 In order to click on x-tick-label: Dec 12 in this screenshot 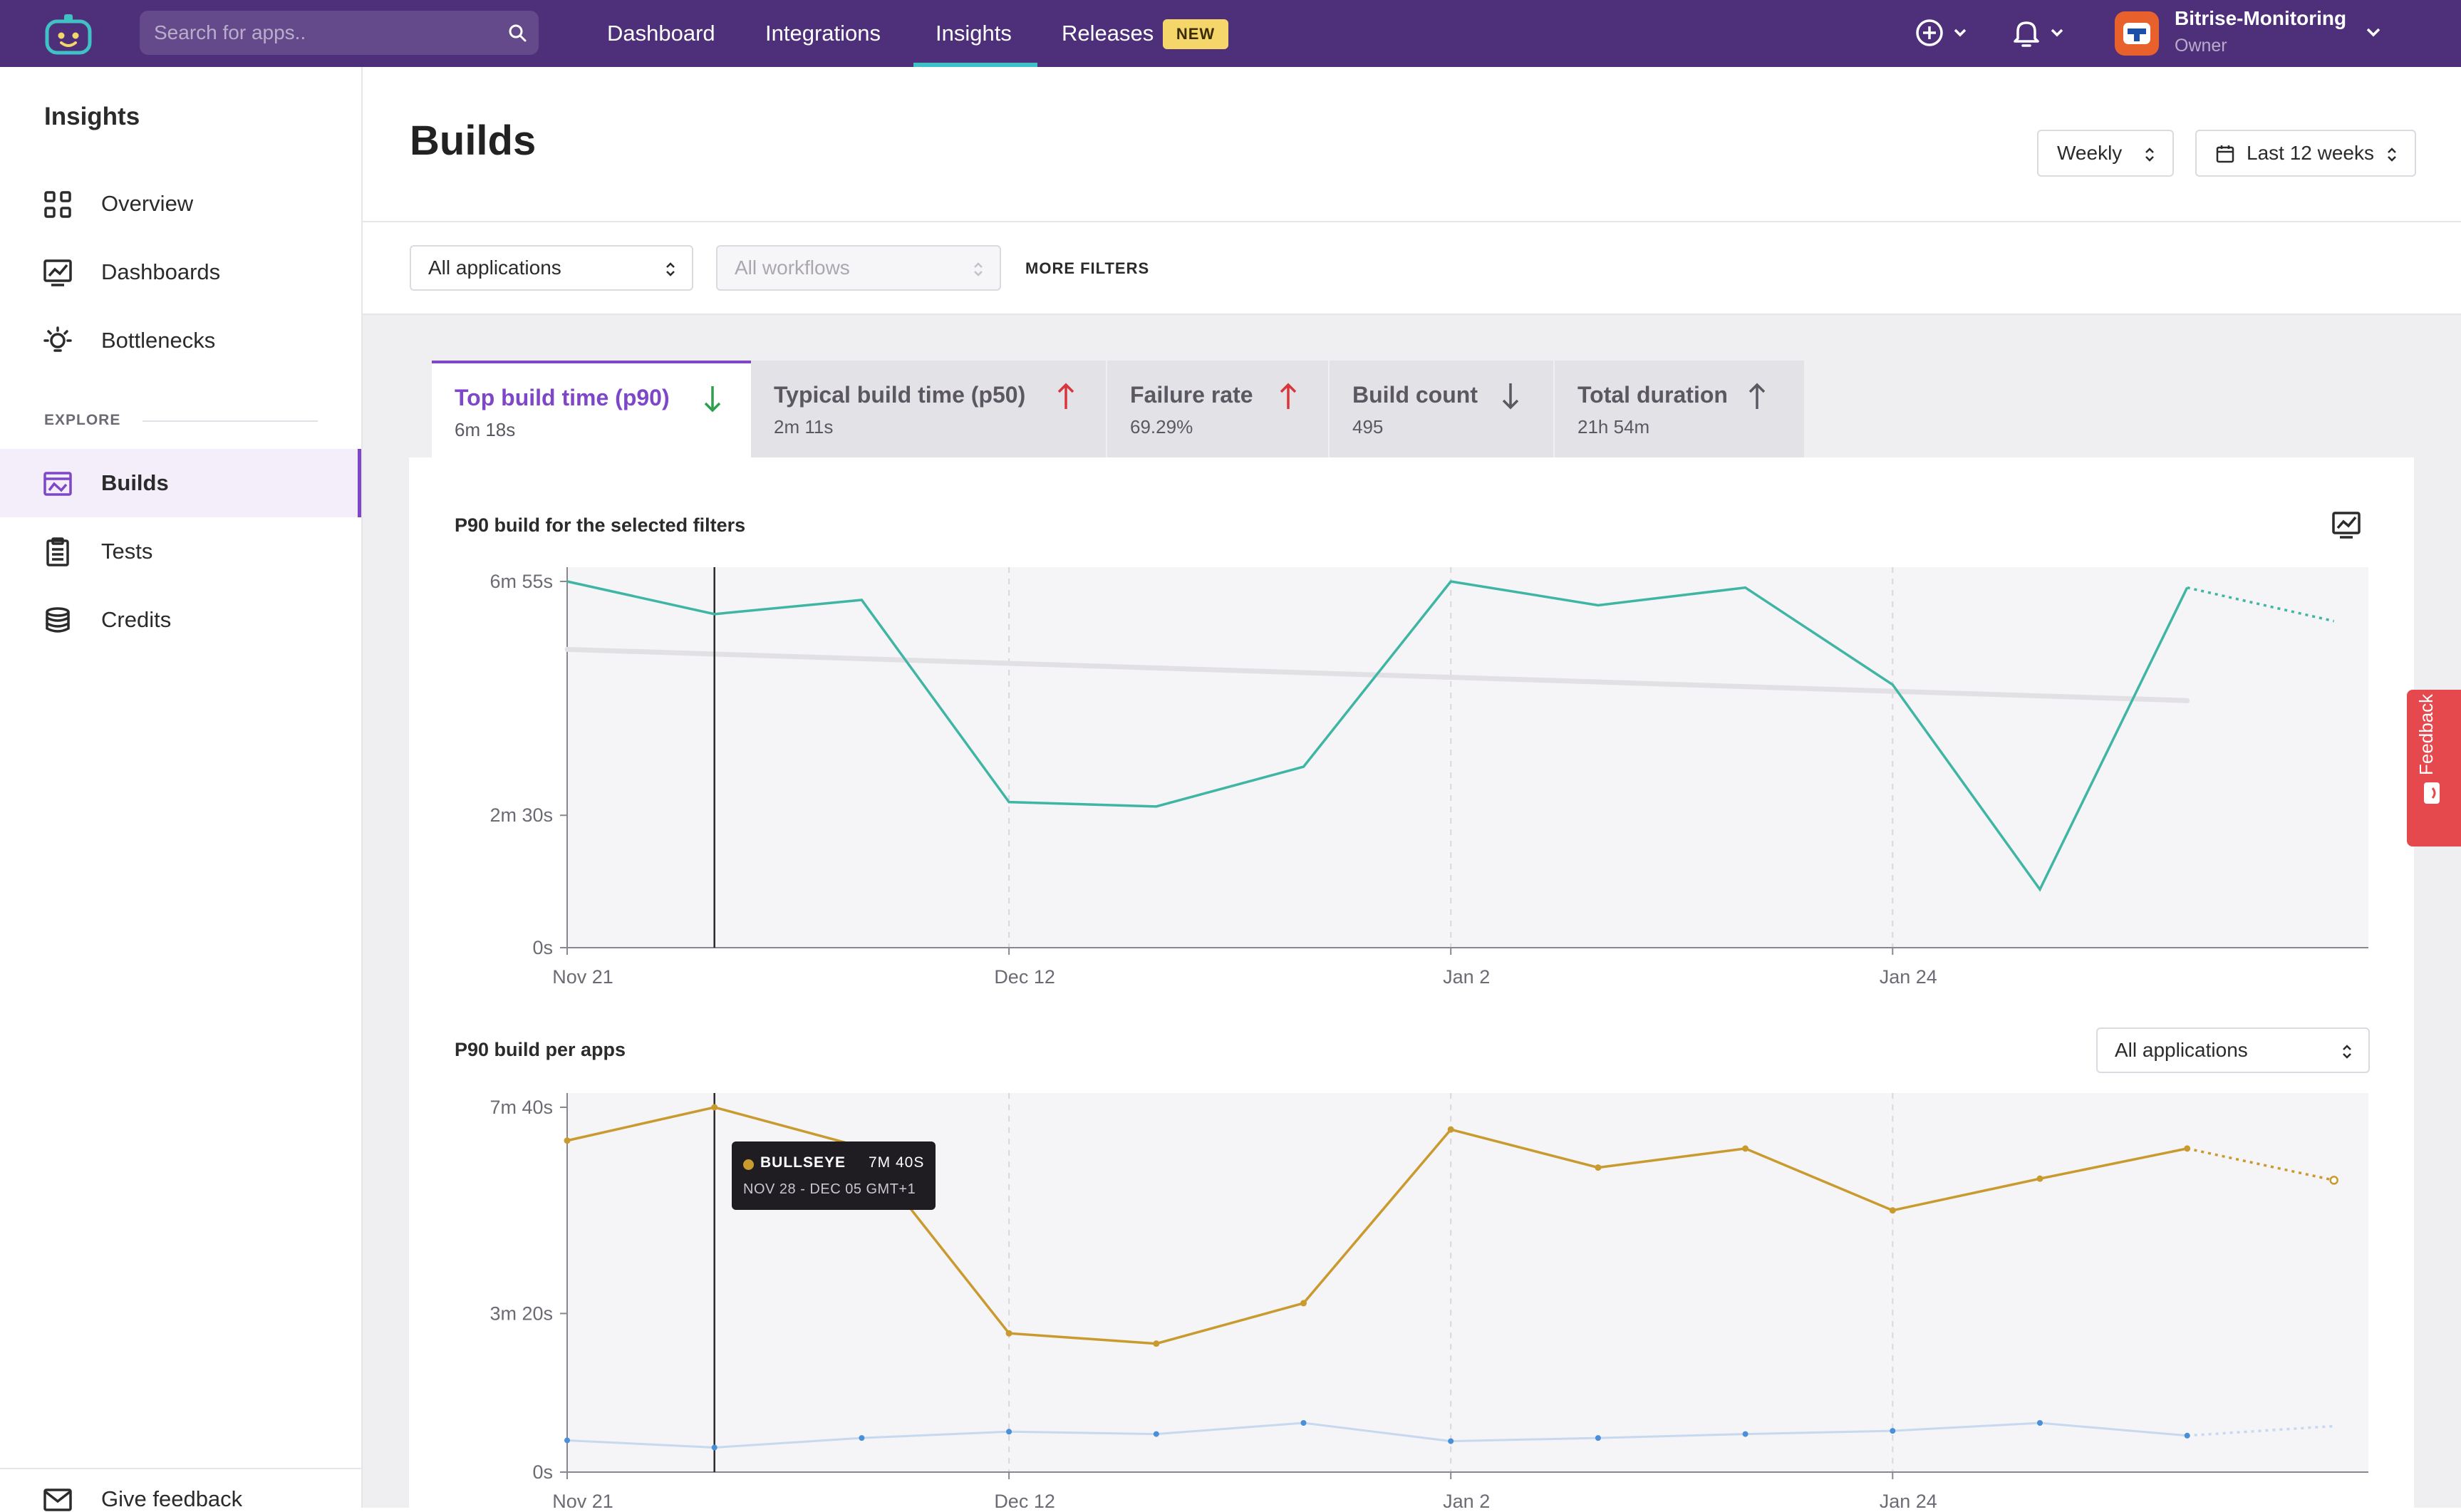, I will do `click(1024, 977)`.